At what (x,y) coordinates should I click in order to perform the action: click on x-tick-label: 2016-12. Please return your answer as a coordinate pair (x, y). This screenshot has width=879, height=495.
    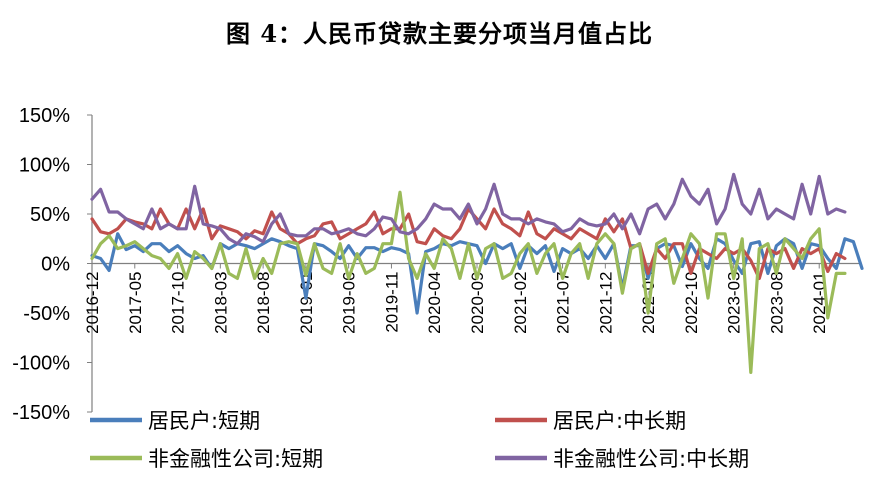
    Looking at the image, I should click on (92, 303).